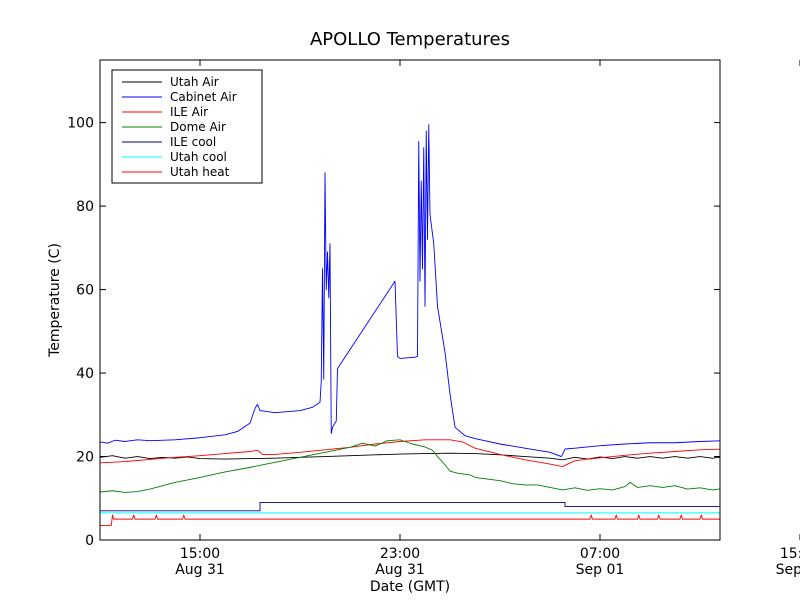  Describe the element at coordinates (200, 172) in the screenshot. I see `legend-label-utah-heat: Utah heat` at that location.